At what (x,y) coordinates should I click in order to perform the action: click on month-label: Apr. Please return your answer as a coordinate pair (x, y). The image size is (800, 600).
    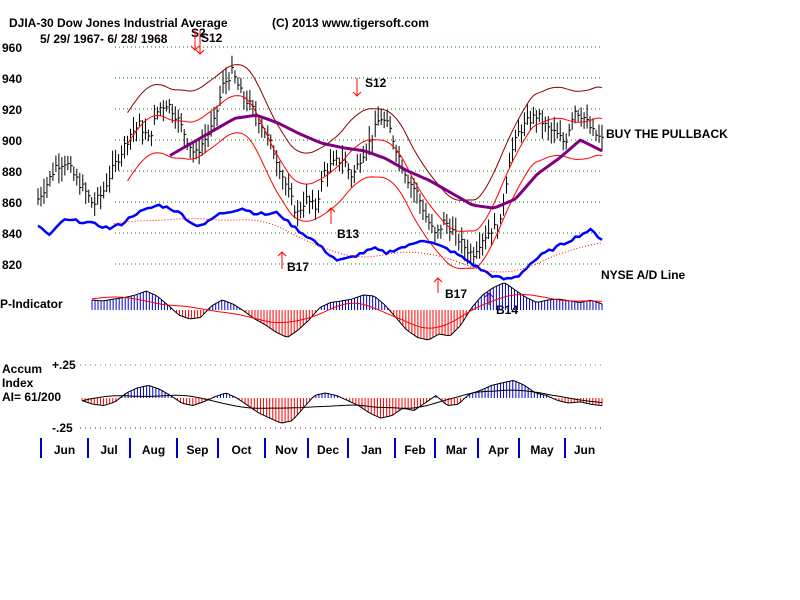
    Looking at the image, I should click on (498, 450).